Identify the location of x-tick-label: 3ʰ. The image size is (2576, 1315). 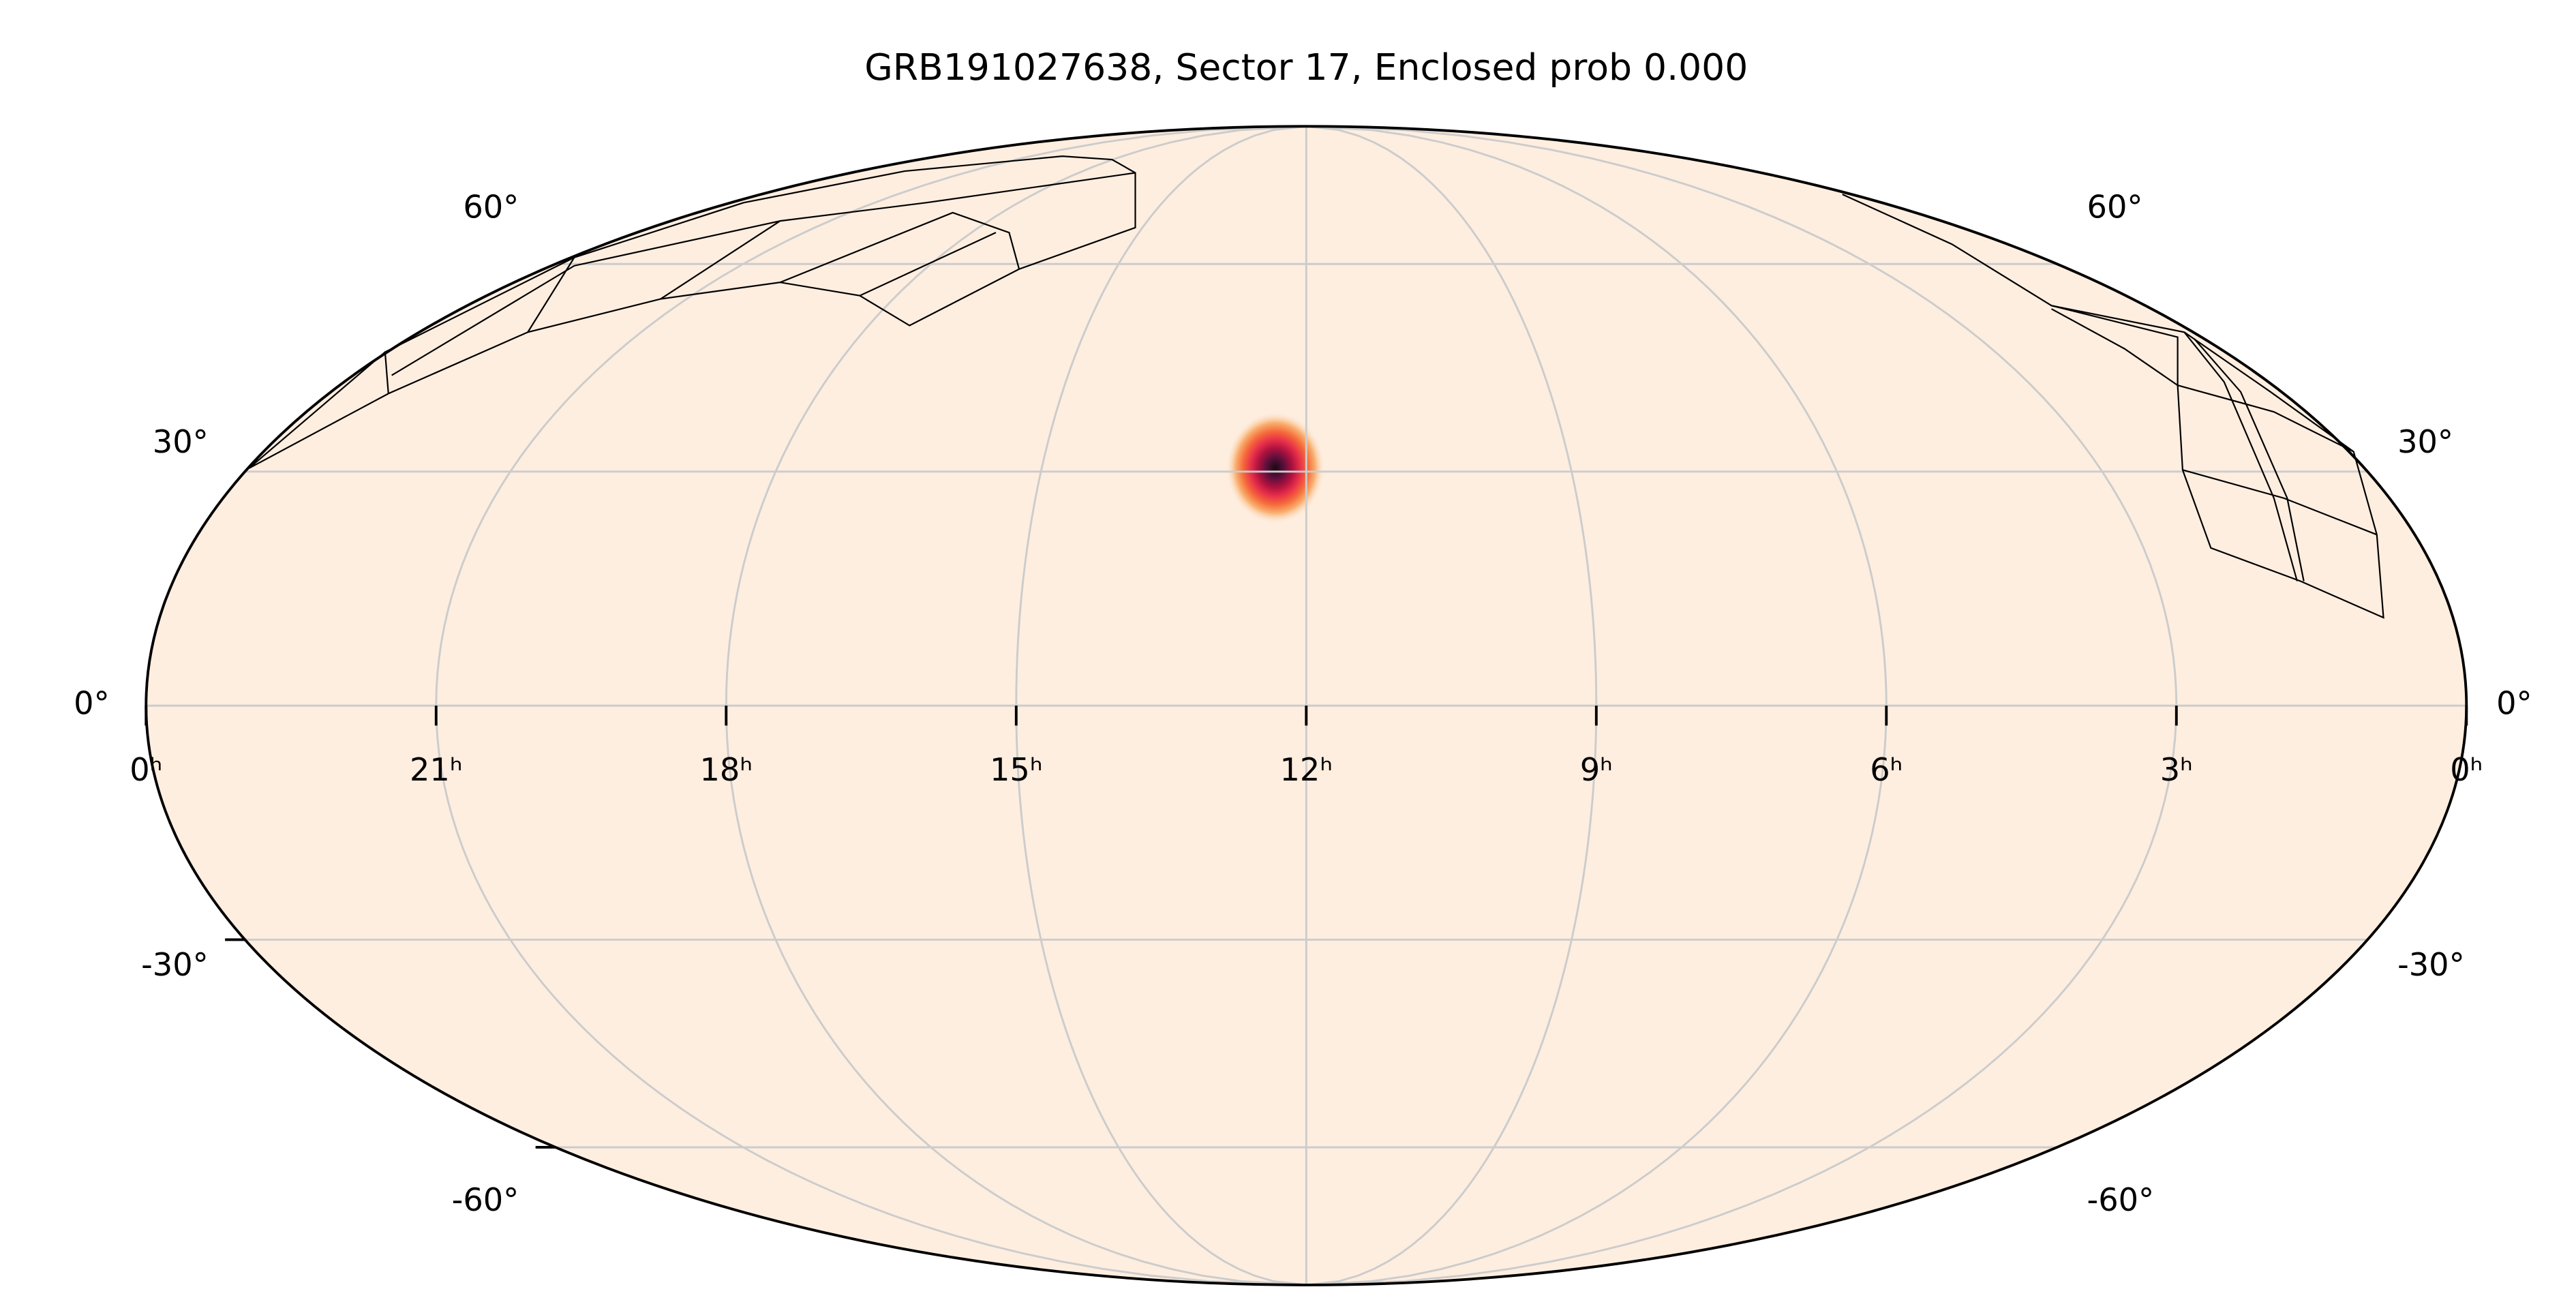
(2177, 769).